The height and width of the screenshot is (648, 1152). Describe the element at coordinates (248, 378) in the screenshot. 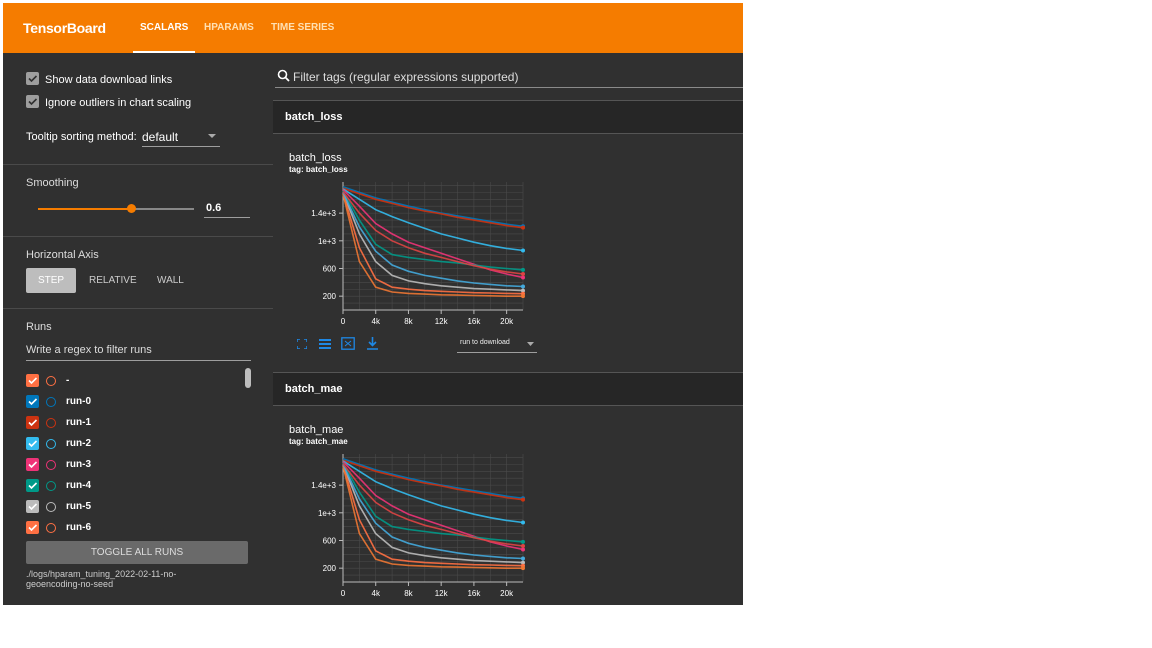

I see `runs-scrollbar` at that location.